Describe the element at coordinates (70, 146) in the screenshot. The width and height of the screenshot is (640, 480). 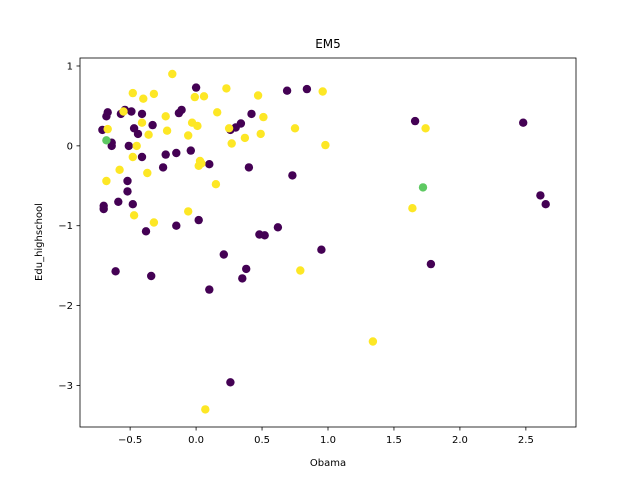
I see `y-tick-label: 0` at that location.